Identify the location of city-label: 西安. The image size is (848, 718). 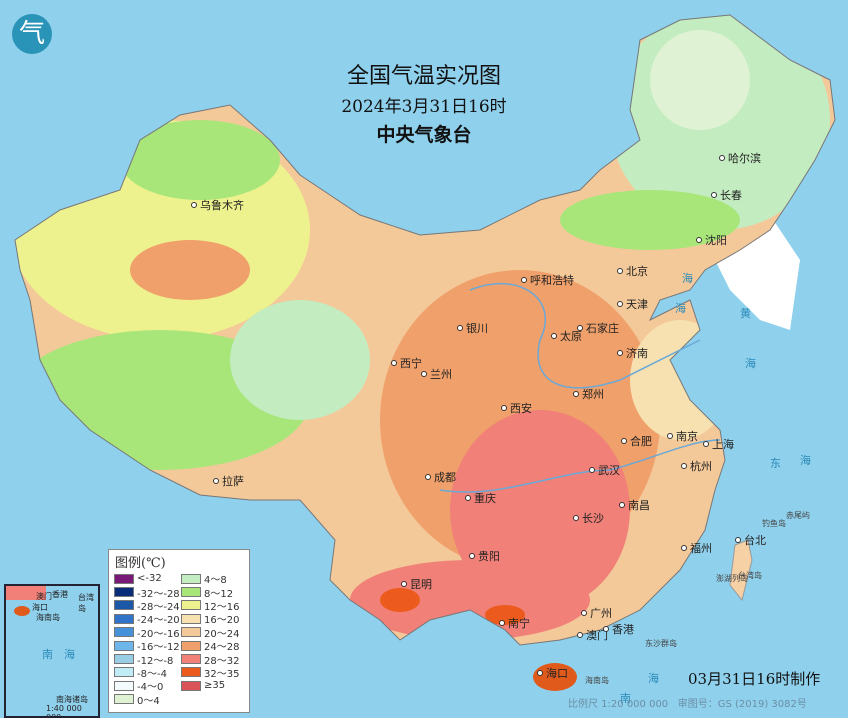
(516, 408).